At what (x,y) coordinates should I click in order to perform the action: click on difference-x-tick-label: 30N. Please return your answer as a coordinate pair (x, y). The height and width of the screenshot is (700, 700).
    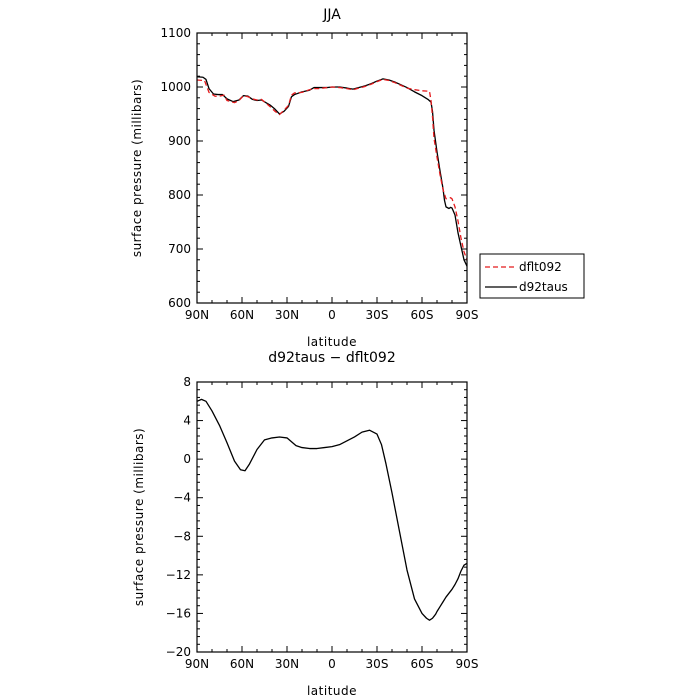
    Looking at the image, I should click on (287, 664).